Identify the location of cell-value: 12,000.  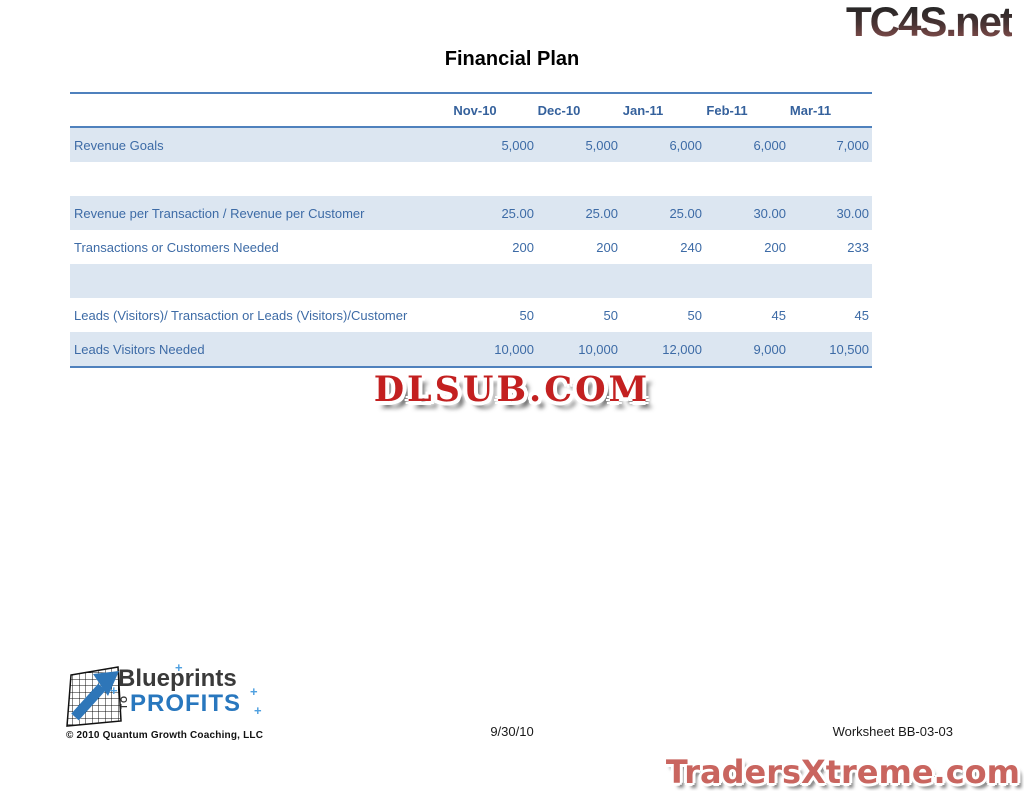
(663, 350).